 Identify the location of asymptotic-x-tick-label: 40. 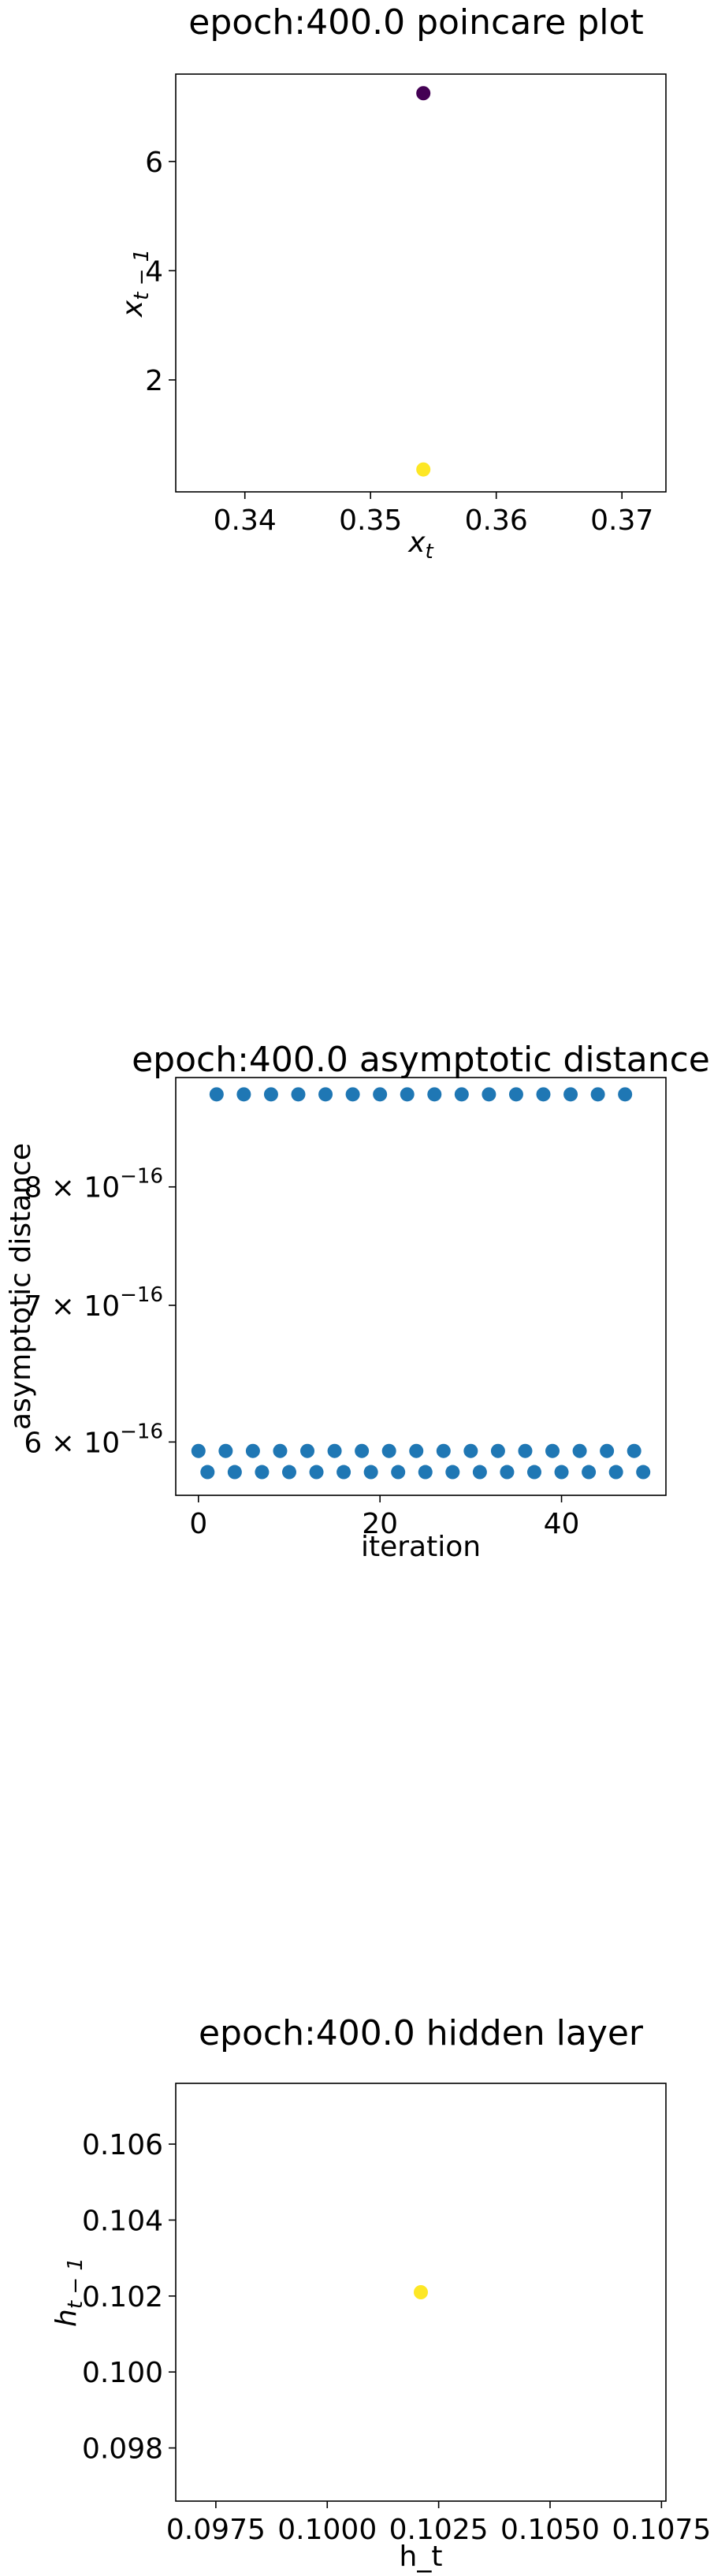
(562, 1524).